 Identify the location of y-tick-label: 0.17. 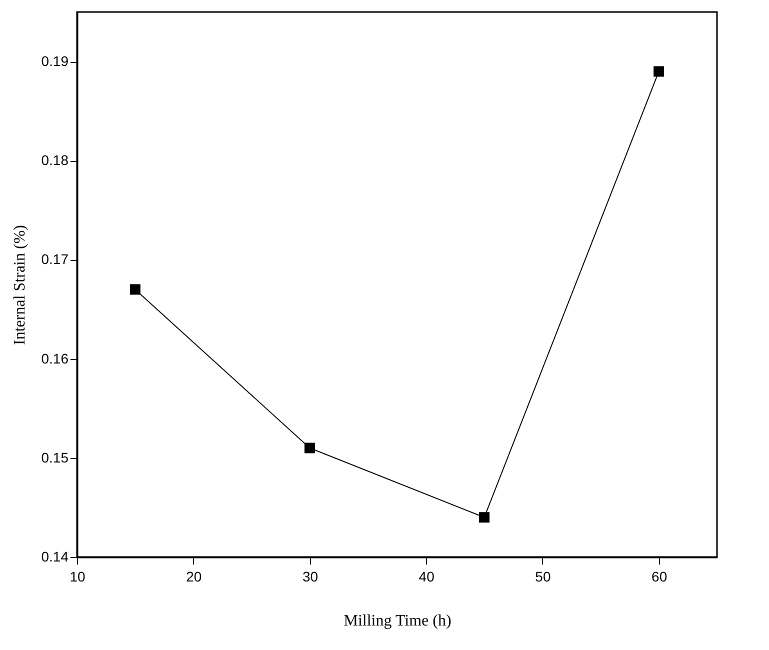
(55, 259).